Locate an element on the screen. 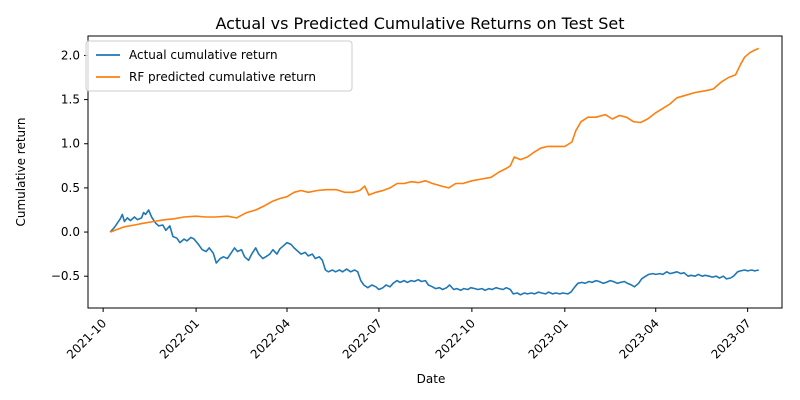 The width and height of the screenshot is (800, 400). y-tick-label: 0.5 is located at coordinates (70, 188).